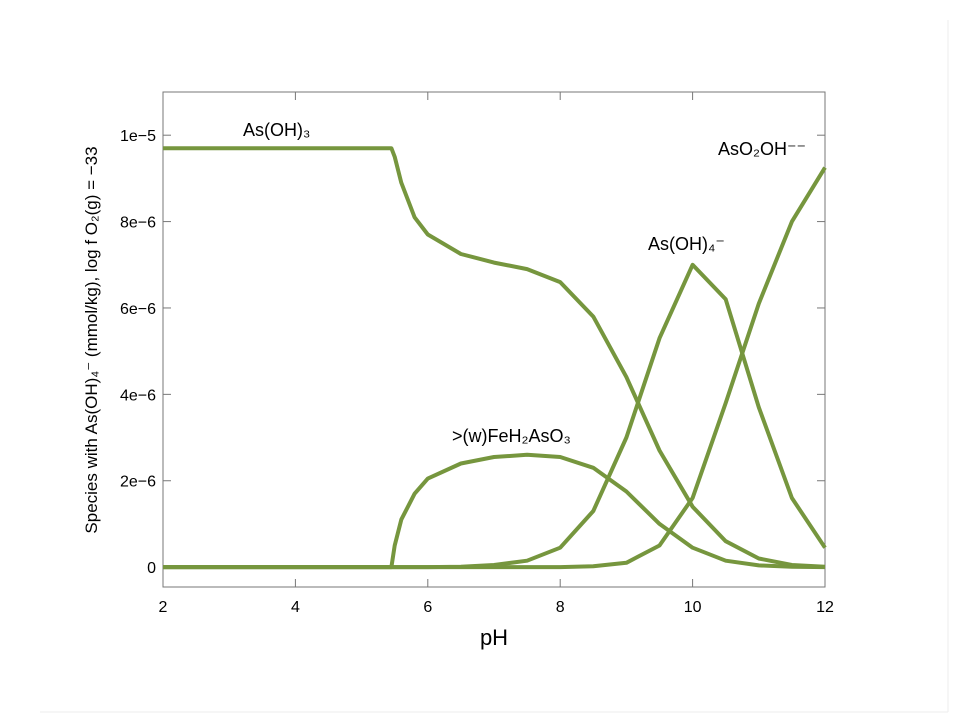  What do you see at coordinates (295, 607) in the screenshot?
I see `x-tick-label: 4` at bounding box center [295, 607].